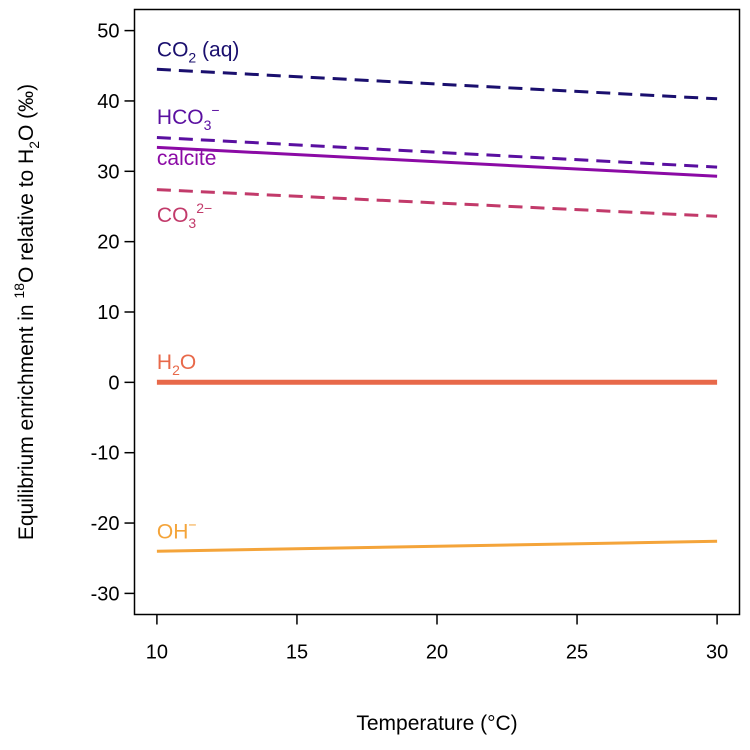  Describe the element at coordinates (108, 172) in the screenshot. I see `y-tick-label: 30` at that location.